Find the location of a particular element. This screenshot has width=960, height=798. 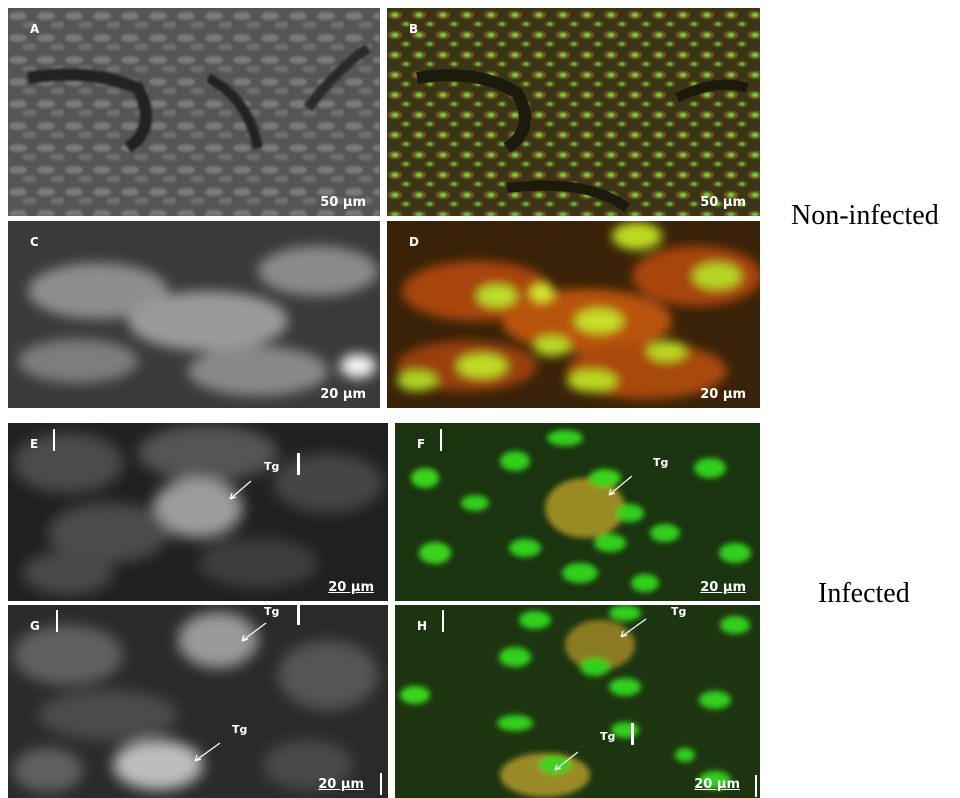

panel-label: G is located at coordinates (35, 626).